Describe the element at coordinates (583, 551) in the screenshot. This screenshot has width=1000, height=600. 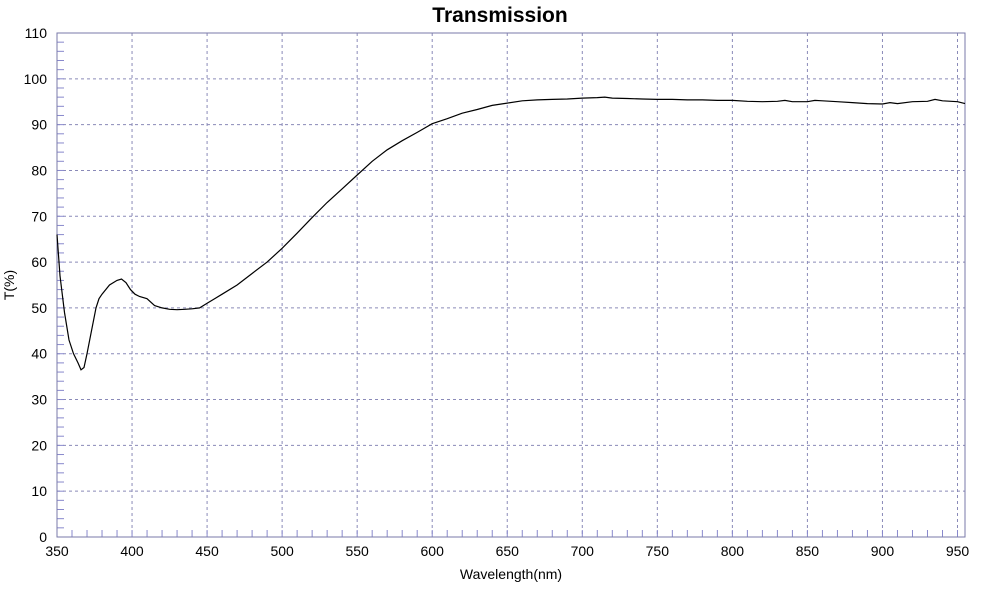
I see `x-tick-label: 700` at that location.